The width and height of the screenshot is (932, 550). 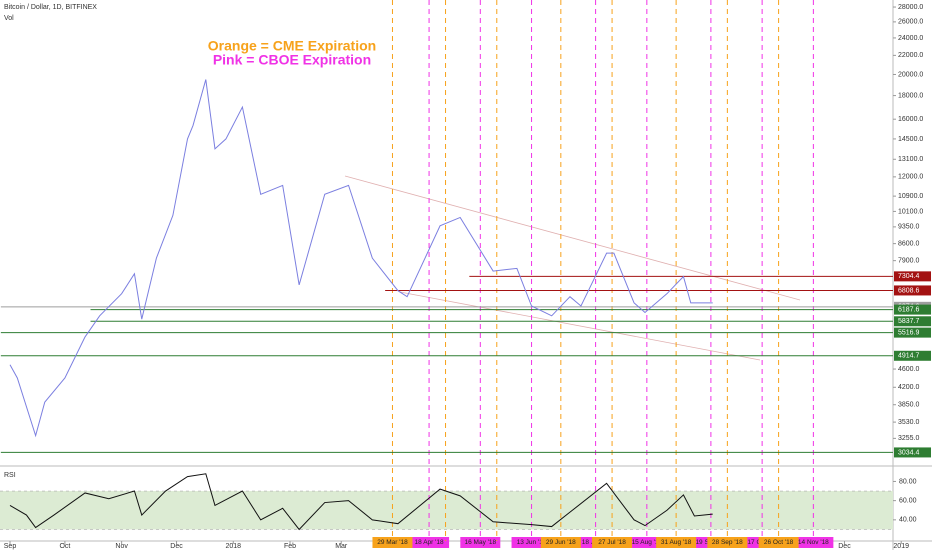 What do you see at coordinates (909, 405) in the screenshot?
I see `y-tick-label: 3850.0` at bounding box center [909, 405].